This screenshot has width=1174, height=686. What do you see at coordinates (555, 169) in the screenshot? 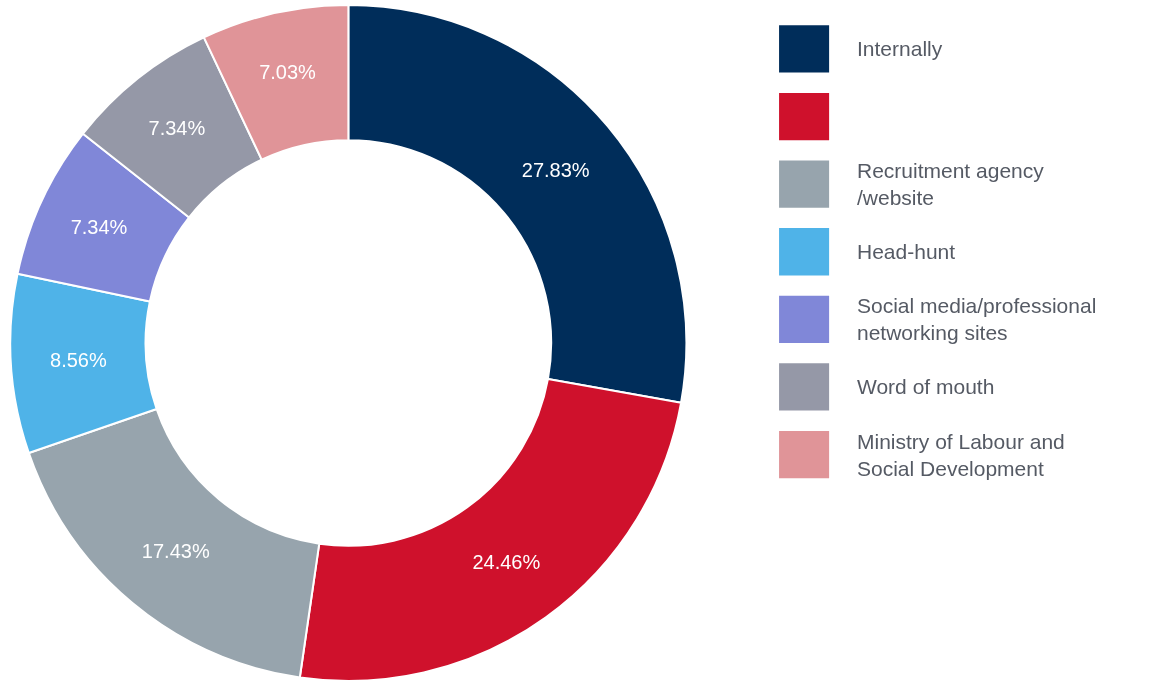
I see `data-label: 27.83%` at bounding box center [555, 169].